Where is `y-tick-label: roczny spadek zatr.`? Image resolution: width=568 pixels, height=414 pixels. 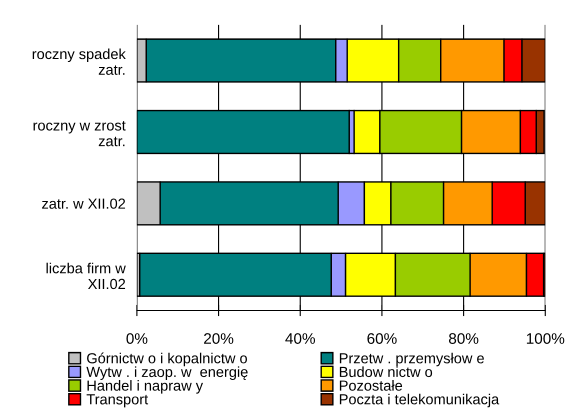
y-tick-label: roczny spadek zatr. is located at coordinates (79, 61).